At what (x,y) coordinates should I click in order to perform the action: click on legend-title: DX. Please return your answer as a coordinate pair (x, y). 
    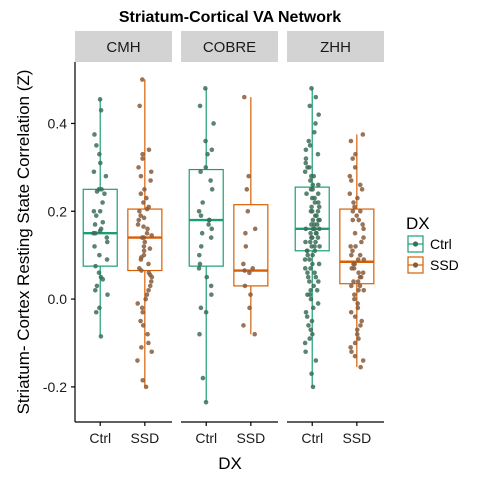
    Looking at the image, I should click on (418, 223).